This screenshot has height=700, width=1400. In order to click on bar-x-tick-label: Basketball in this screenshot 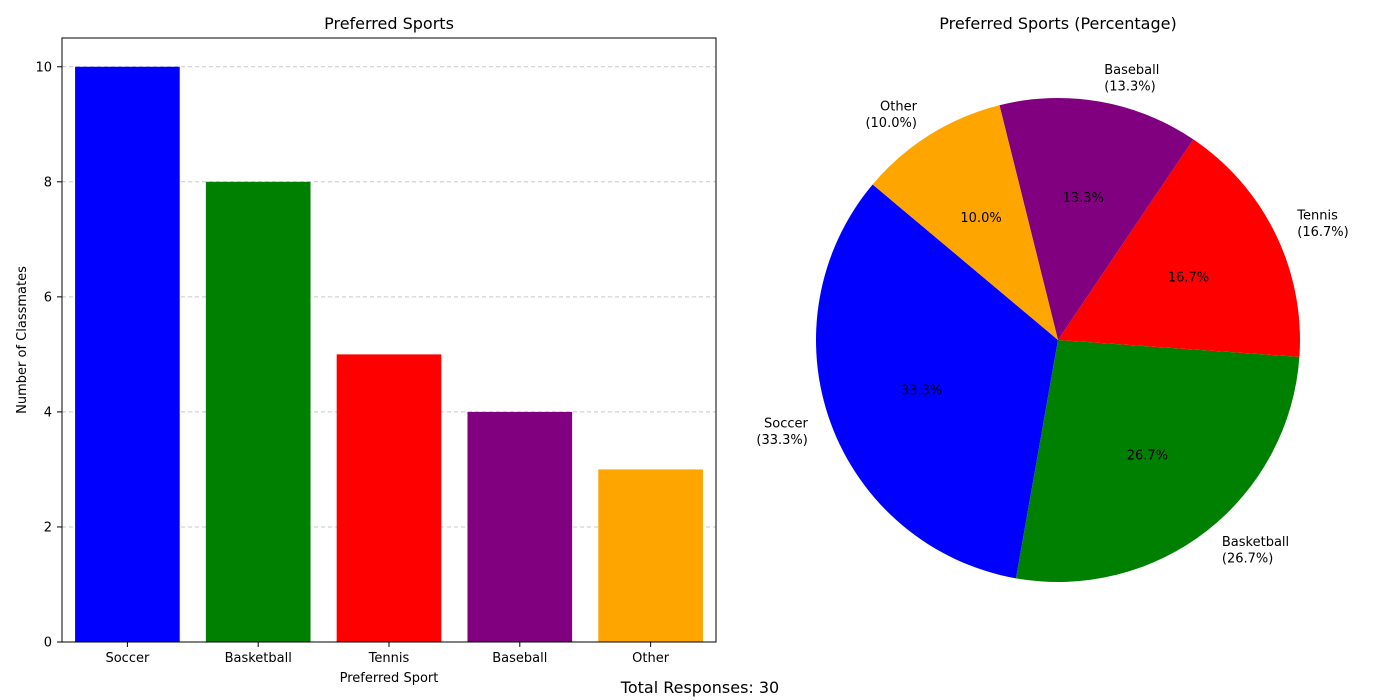, I will do `click(258, 658)`.